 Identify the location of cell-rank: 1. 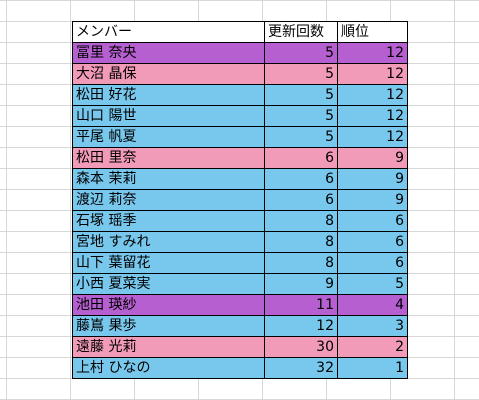
(372, 368).